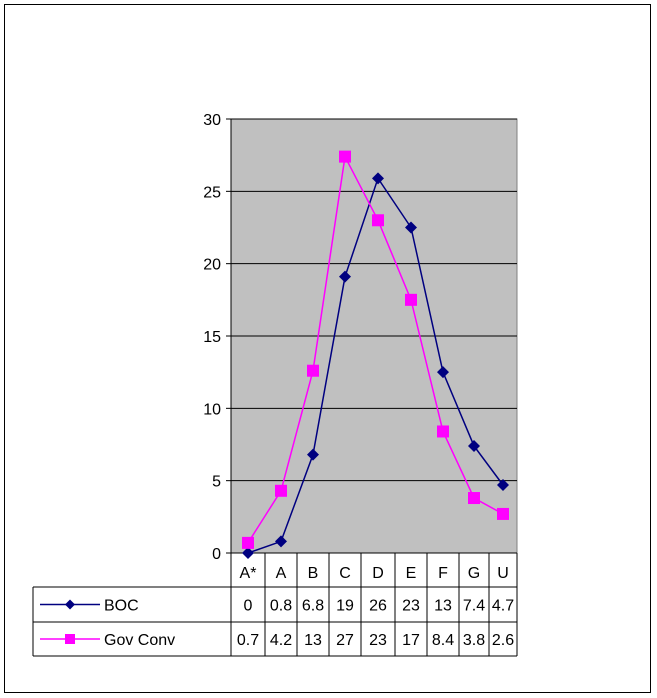 This screenshot has width=657, height=698. I want to click on x-tick-label: G, so click(474, 573).